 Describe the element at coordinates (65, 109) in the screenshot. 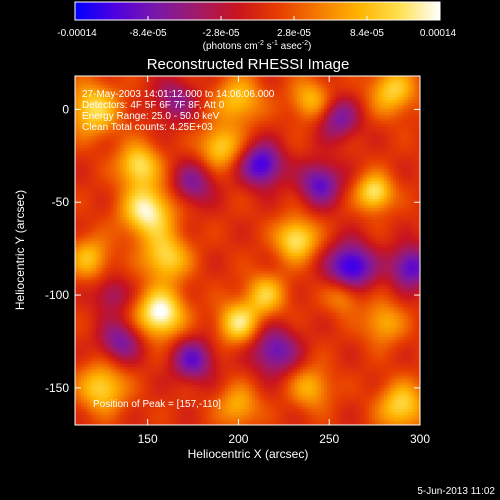

I see `y-tick-label: 0` at that location.